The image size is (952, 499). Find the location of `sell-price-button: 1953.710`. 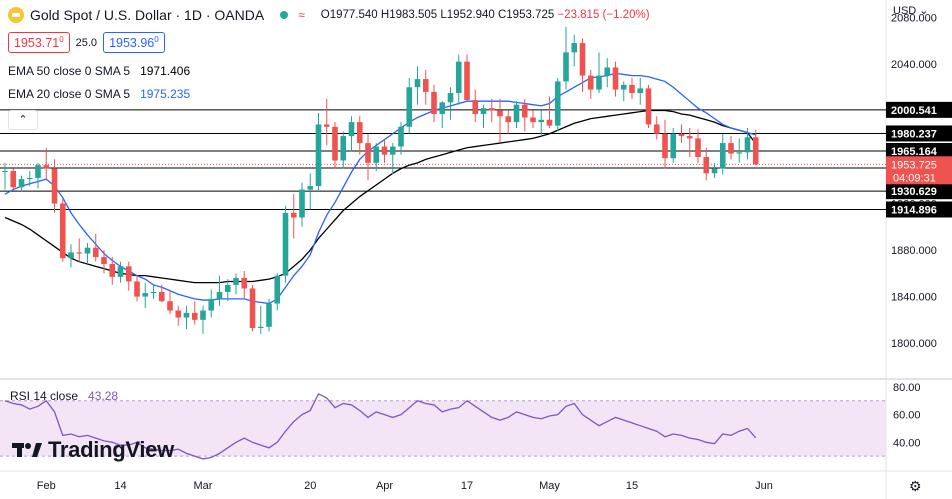

sell-price-button: 1953.710 is located at coordinates (39, 43).